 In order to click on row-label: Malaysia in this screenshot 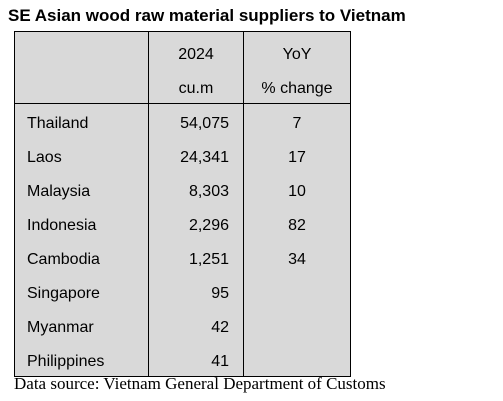, I will do `click(59, 191)`.